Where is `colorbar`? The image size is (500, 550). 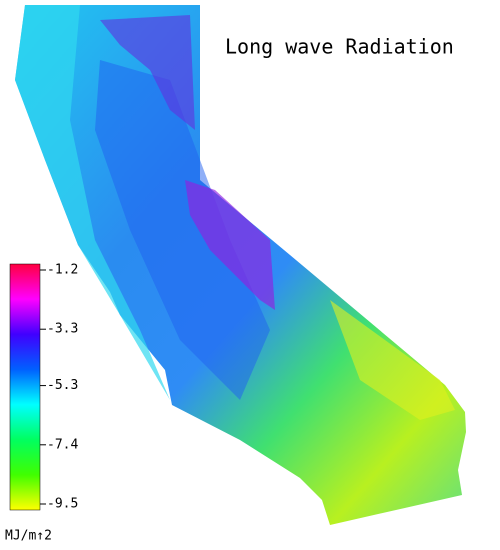 colorbar is located at coordinates (25, 387).